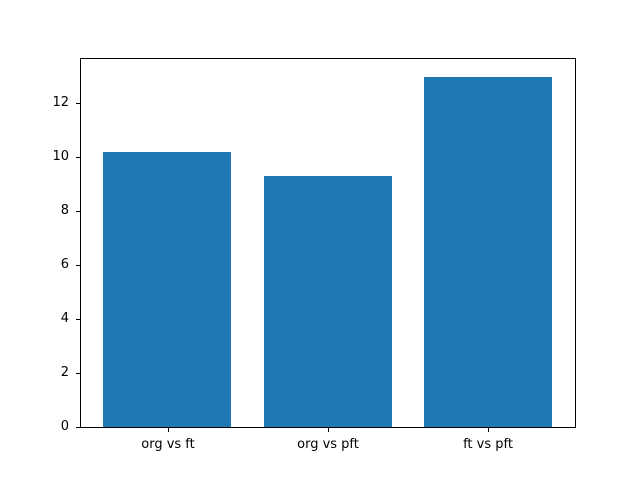  What do you see at coordinates (60, 102) in the screenshot?
I see `y-axis-tick-label: 12` at bounding box center [60, 102].